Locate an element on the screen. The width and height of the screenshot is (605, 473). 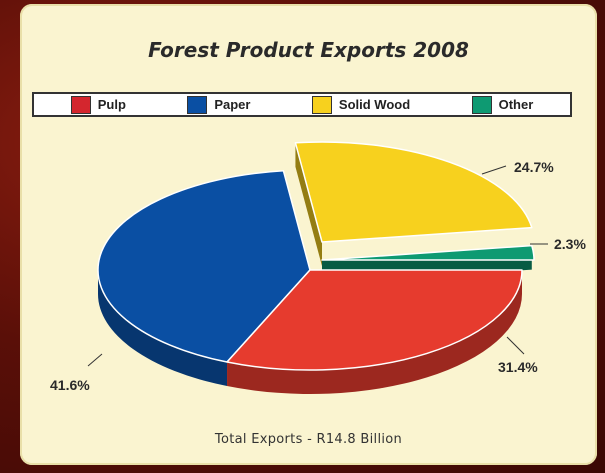
slice-side-pulp is located at coordinates (374, 332).